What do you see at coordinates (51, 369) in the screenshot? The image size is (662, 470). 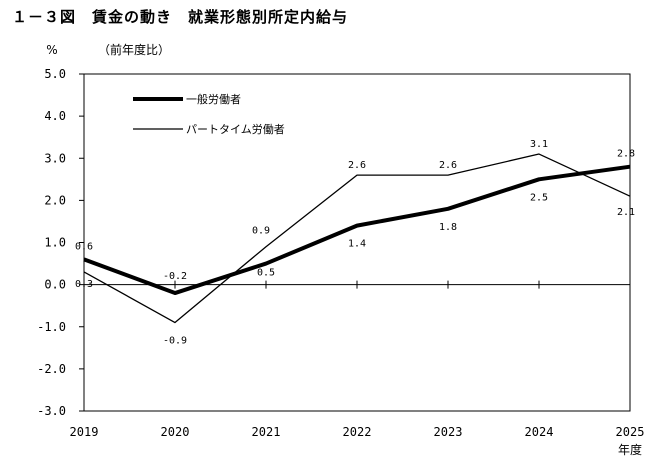 I see `y-tick-label: -2.0` at bounding box center [51, 369].